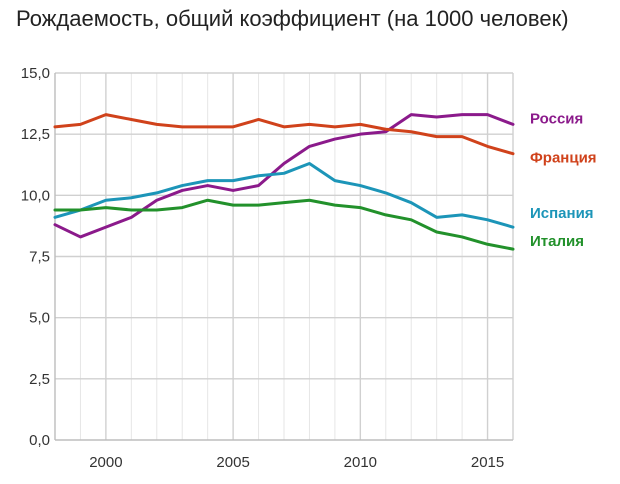 This screenshot has height=484, width=620. I want to click on y-tick-label: 10,0, so click(35, 195).